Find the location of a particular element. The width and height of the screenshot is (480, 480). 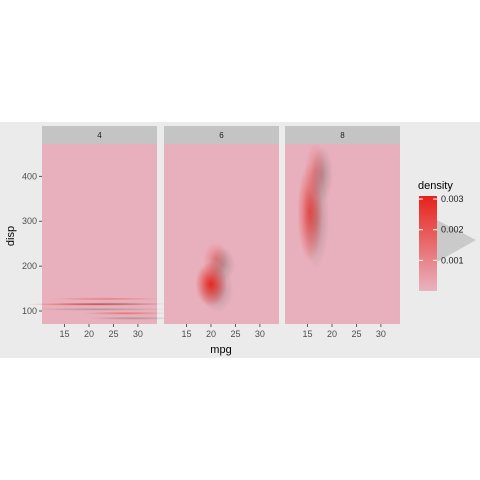

y-tick-label: 200 is located at coordinates (29, 266).